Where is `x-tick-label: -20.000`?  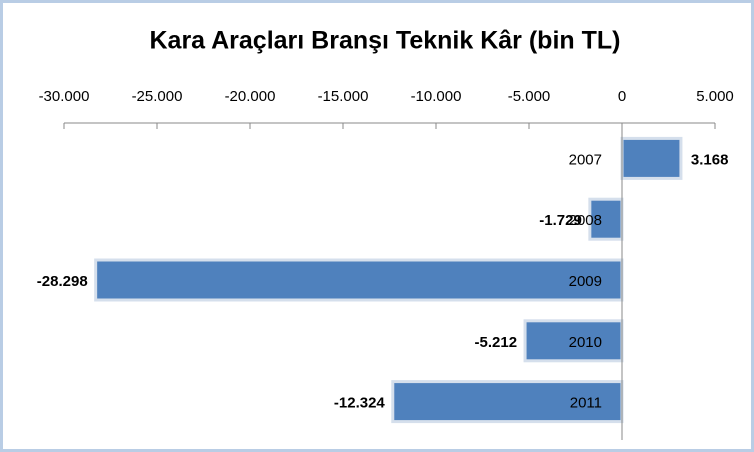
x-tick-label: -20.000 is located at coordinates (250, 96).